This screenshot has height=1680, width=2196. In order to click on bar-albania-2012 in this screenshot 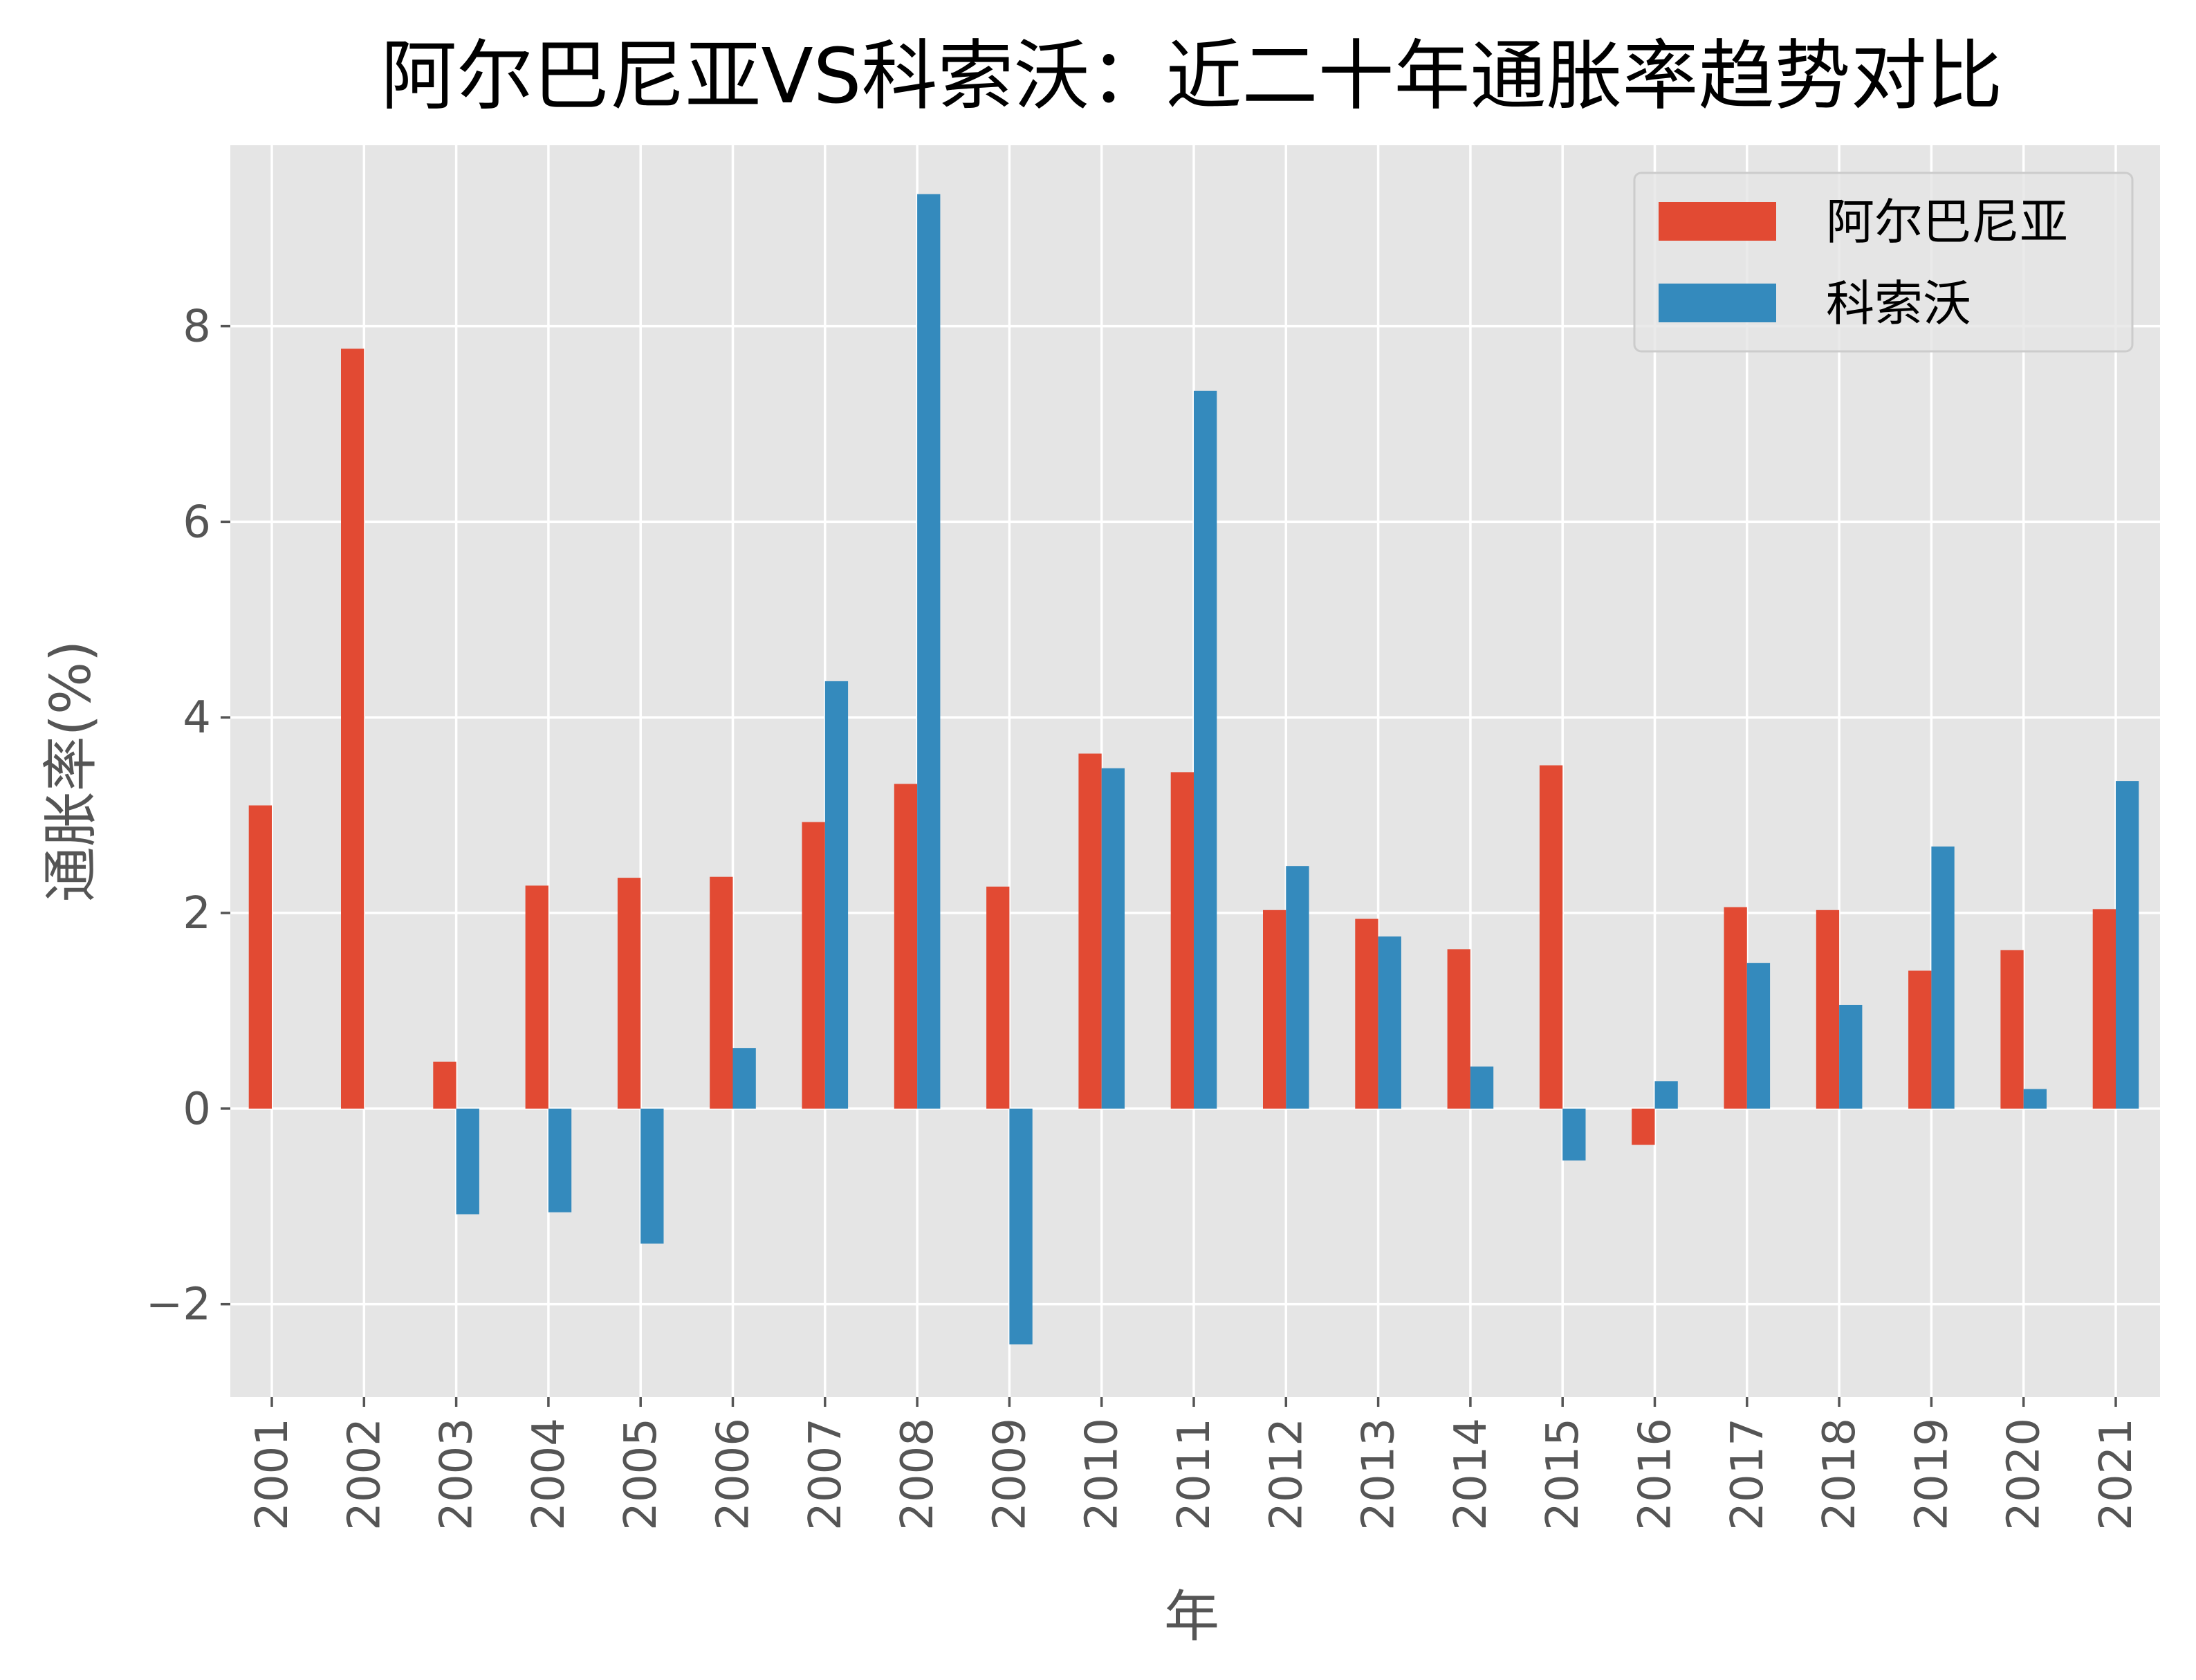, I will do `click(1274, 1009)`.